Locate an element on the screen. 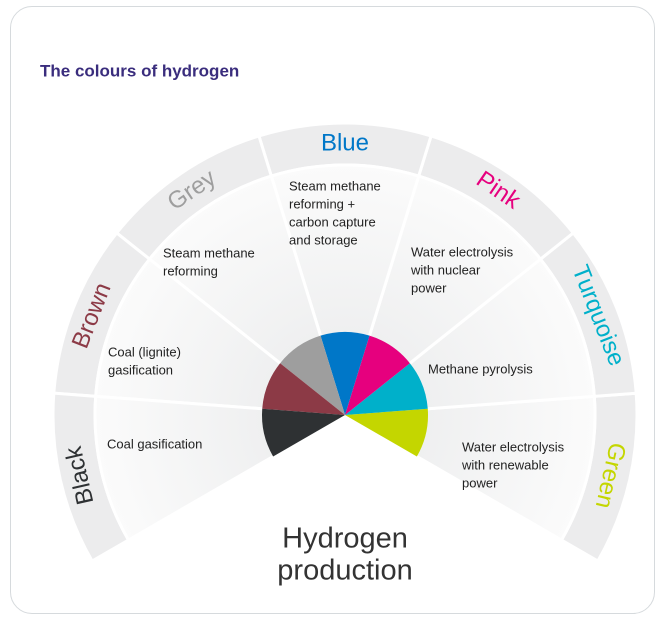 The height and width of the screenshot is (626, 665). wedge is located at coordinates (345, 292).